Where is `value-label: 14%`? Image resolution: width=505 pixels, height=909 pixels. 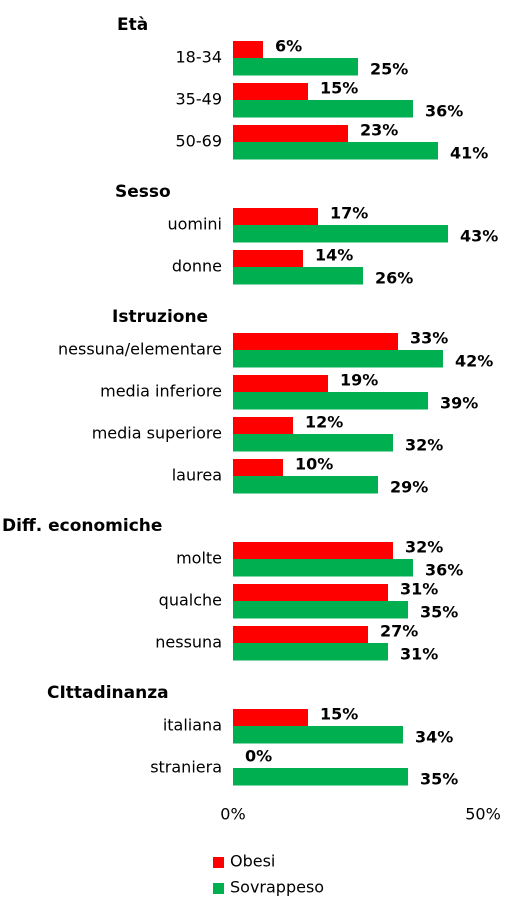
value-label: 14% is located at coordinates (334, 255).